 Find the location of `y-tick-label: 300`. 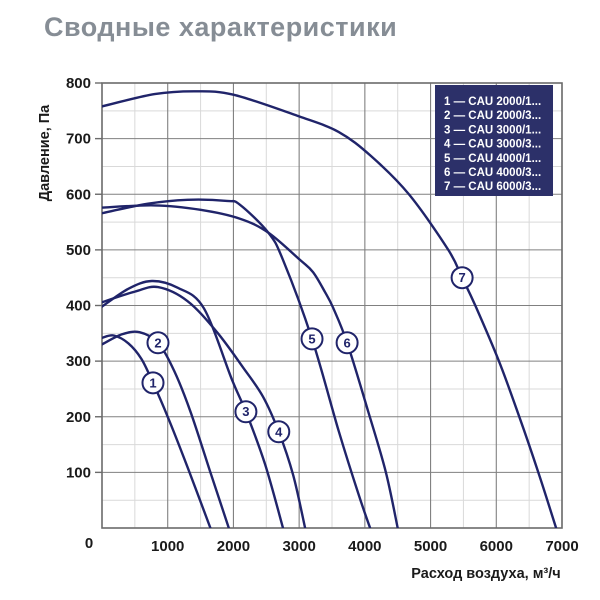

y-tick-label: 300 is located at coordinates (78, 361).